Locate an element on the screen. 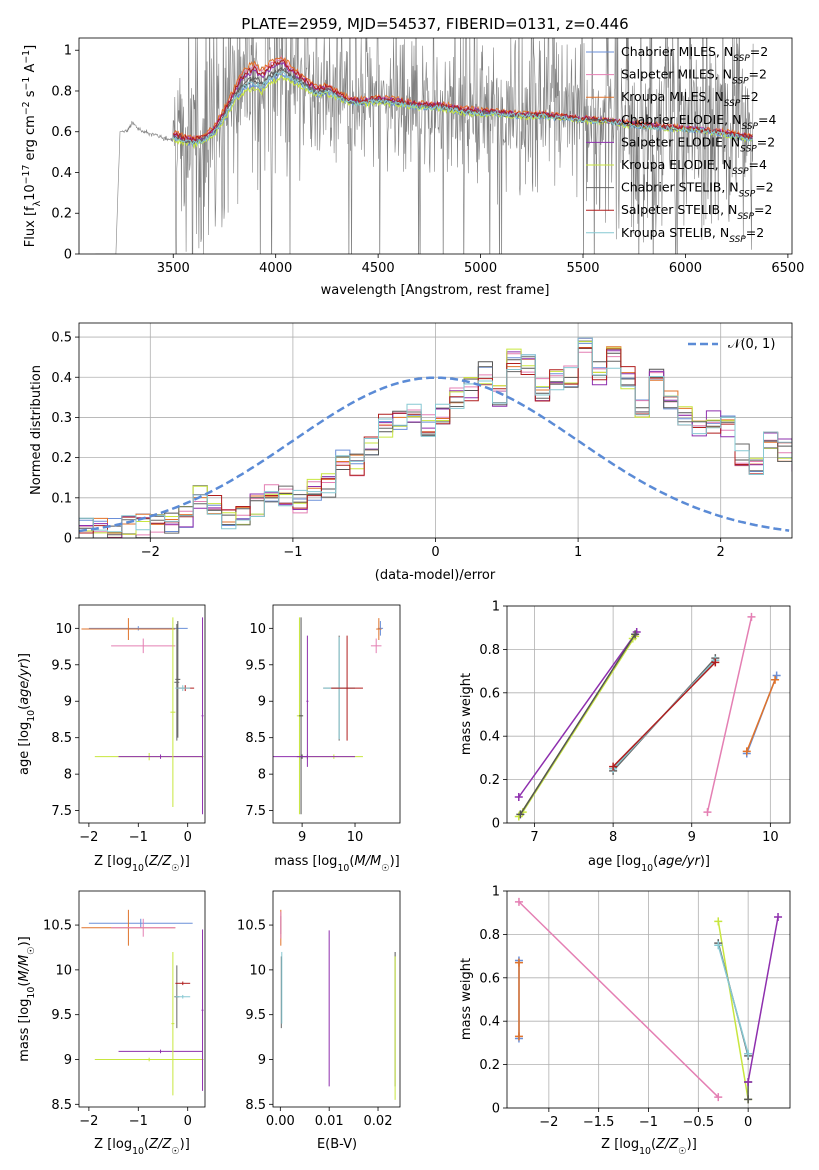 Image resolution: width=819 pixels, height=1170 pixels. legend-label: Chabrier STELIB, NSSP=2 is located at coordinates (697, 190).